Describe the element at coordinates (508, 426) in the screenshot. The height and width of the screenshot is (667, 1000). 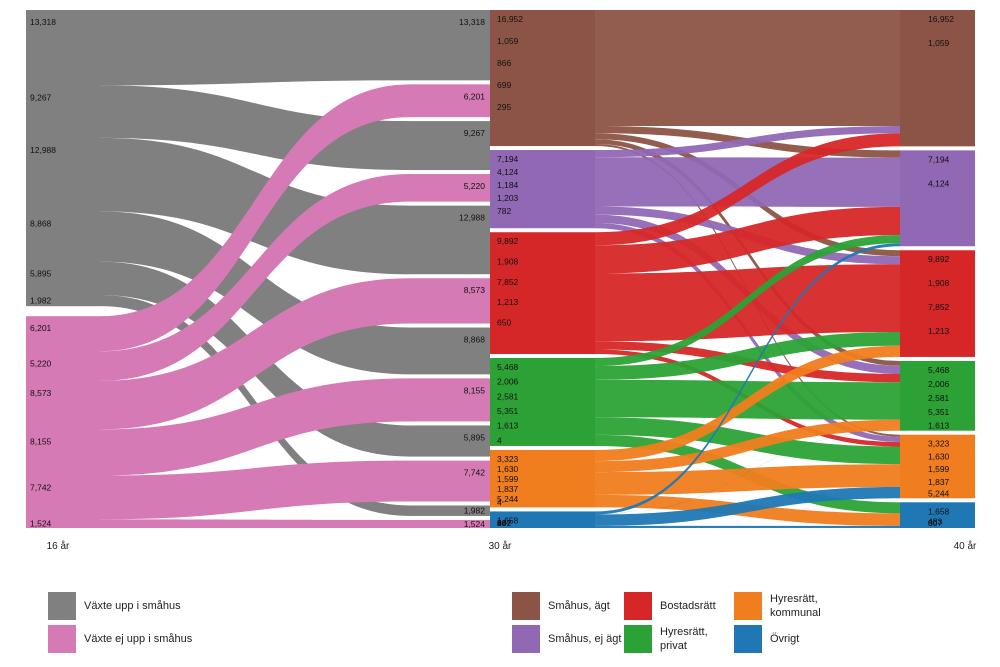
I see `label-mid-3-4: 1,613` at that location.